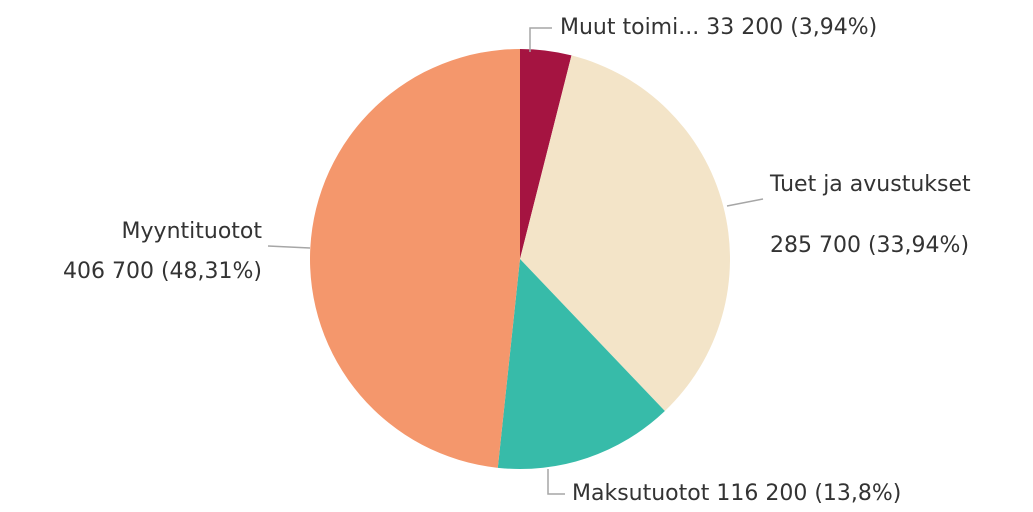 The image size is (1033, 512). I want to click on label-value: 406 700 (48,31%), so click(162, 271).